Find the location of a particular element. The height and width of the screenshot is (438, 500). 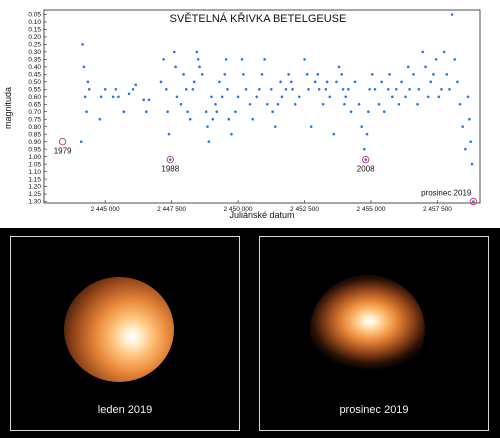

y-tick-label: 0.95 is located at coordinates (34, 149).